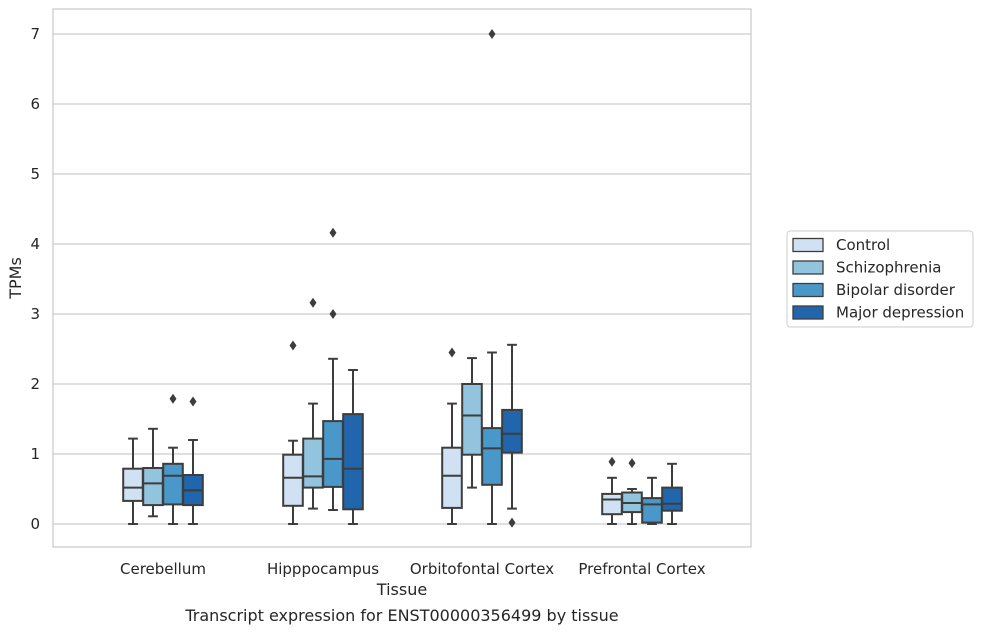 The height and width of the screenshot is (634, 983). I want to click on y-tick-label: 7, so click(35, 34).